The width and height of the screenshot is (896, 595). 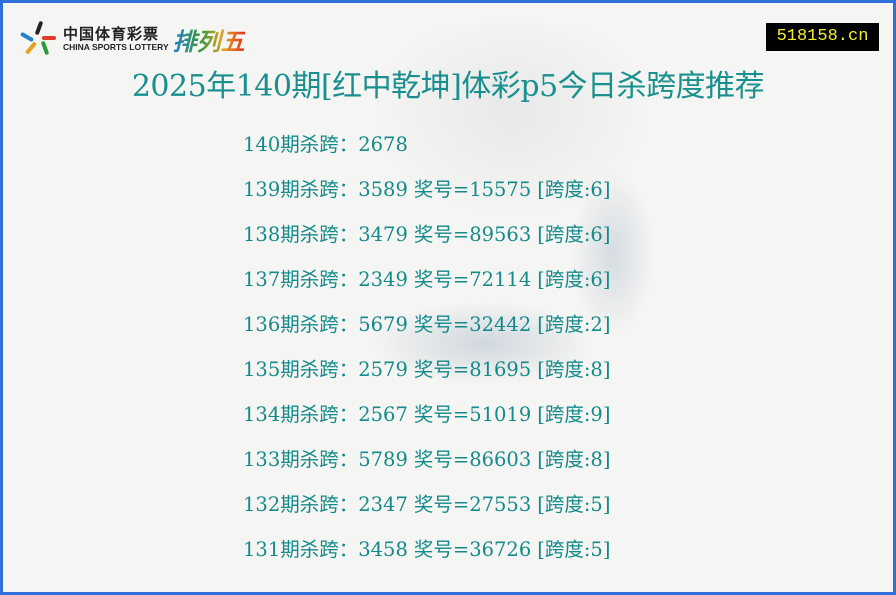 I want to click on history-row: 135期杀跨：2579 奖号=81695 [跨度:8], so click(x=429, y=378).